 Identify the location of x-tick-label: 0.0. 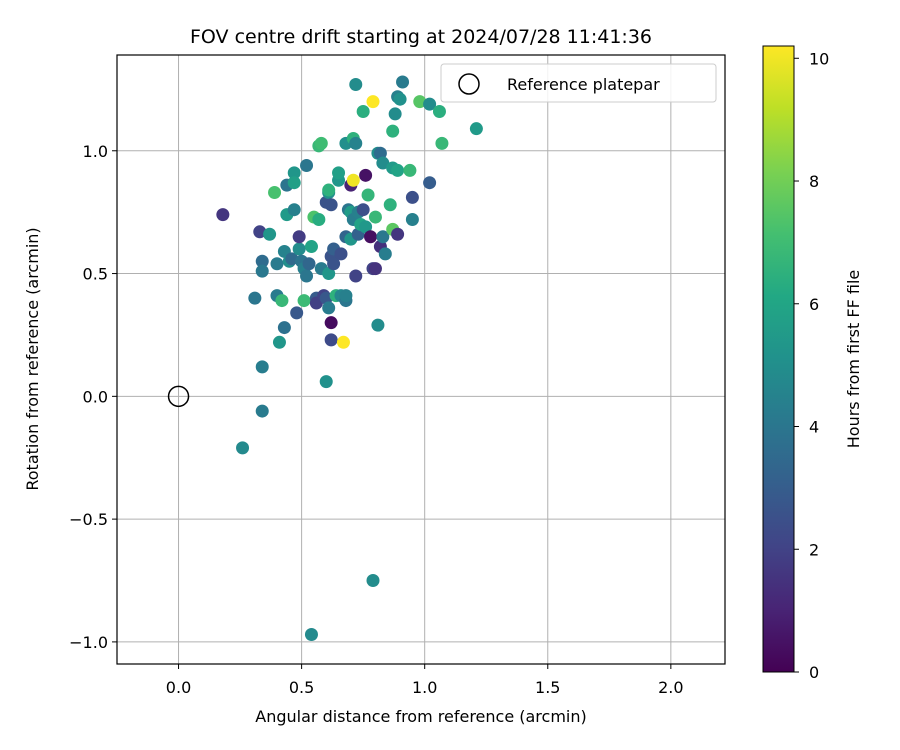
(178, 687).